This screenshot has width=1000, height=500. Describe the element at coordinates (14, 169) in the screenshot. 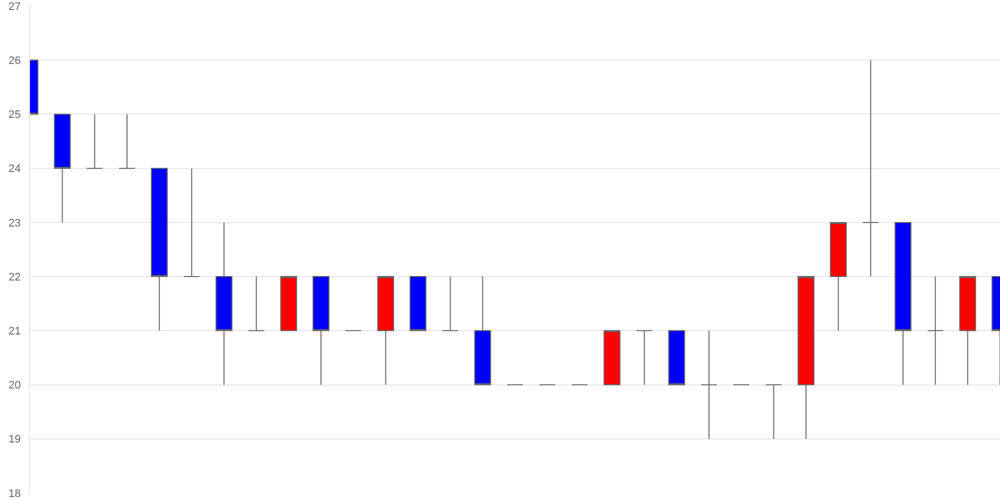

I see `y-tick-label: 24` at that location.